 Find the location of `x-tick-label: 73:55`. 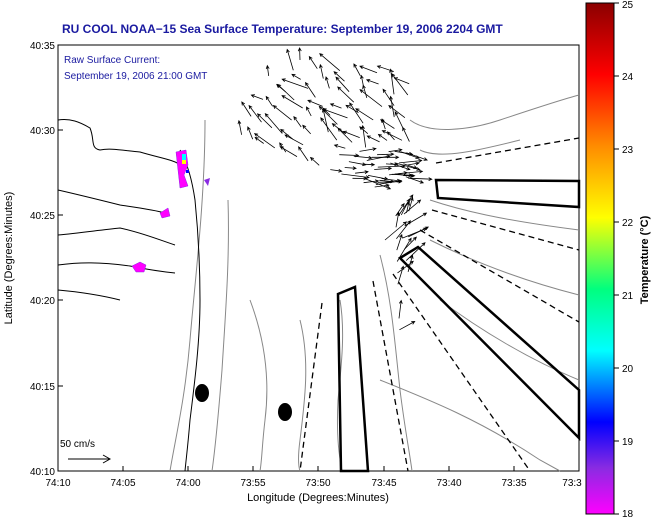

x-tick-label: 73:55 is located at coordinates (252, 483).